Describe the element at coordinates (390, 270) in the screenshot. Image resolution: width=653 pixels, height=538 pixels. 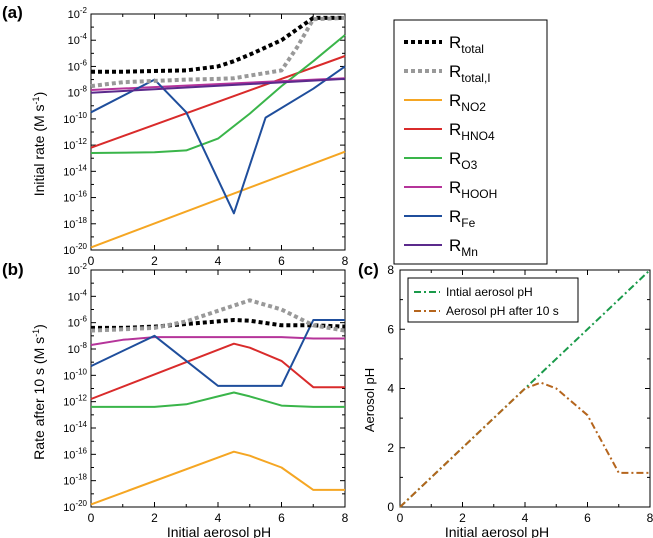
I see `y-tick-label: 8` at that location.